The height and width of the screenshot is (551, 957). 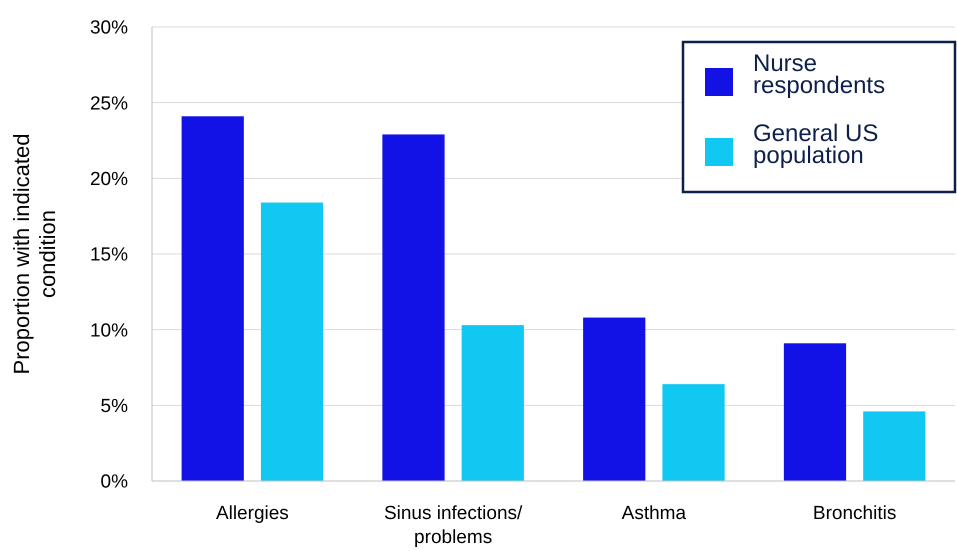 I want to click on legend-label: General US population, so click(x=815, y=144).